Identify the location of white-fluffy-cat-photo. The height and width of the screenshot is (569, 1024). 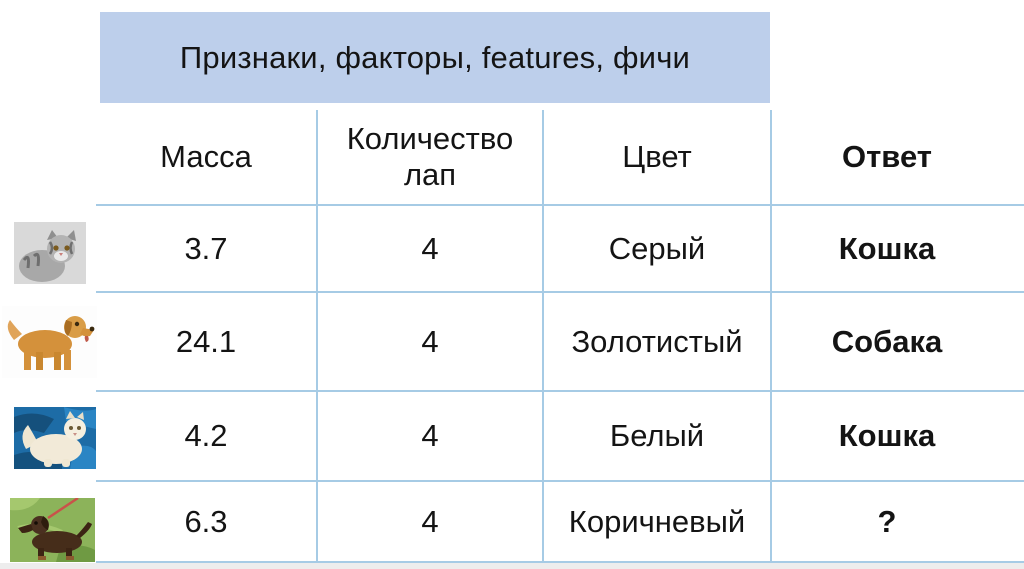
(55, 438).